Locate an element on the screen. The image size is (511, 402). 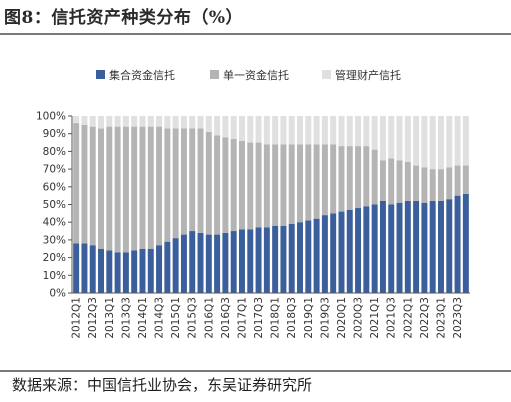
x-tick-label: 2012Q1 is located at coordinates (77, 318).